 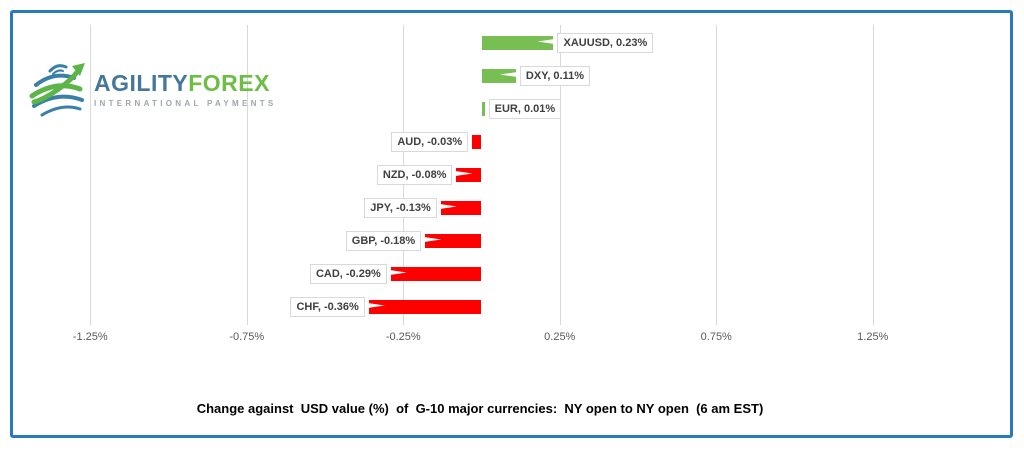 I want to click on agilityforex-logo: AGILITYFOREX INTERNATIONAL PAYMENTS, so click(x=158, y=90).